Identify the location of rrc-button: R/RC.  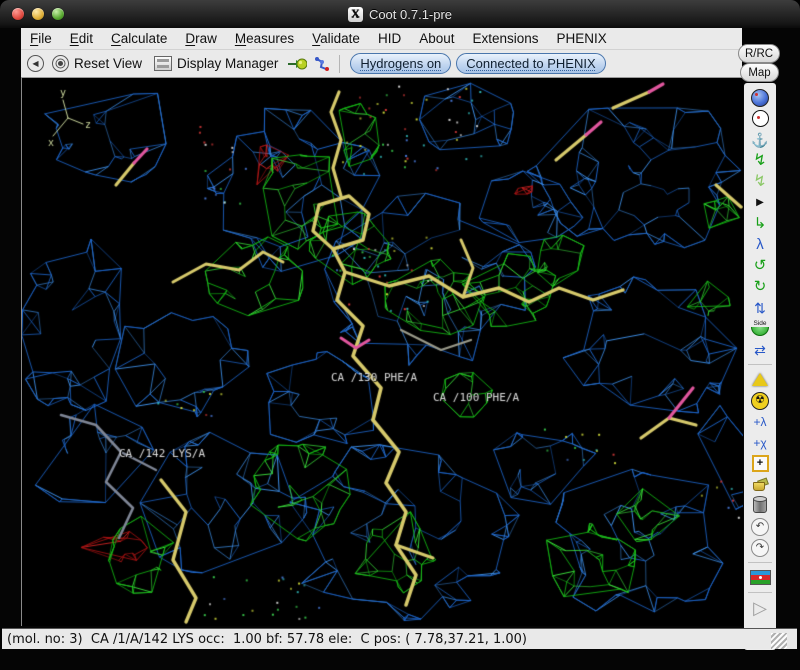
(759, 53).